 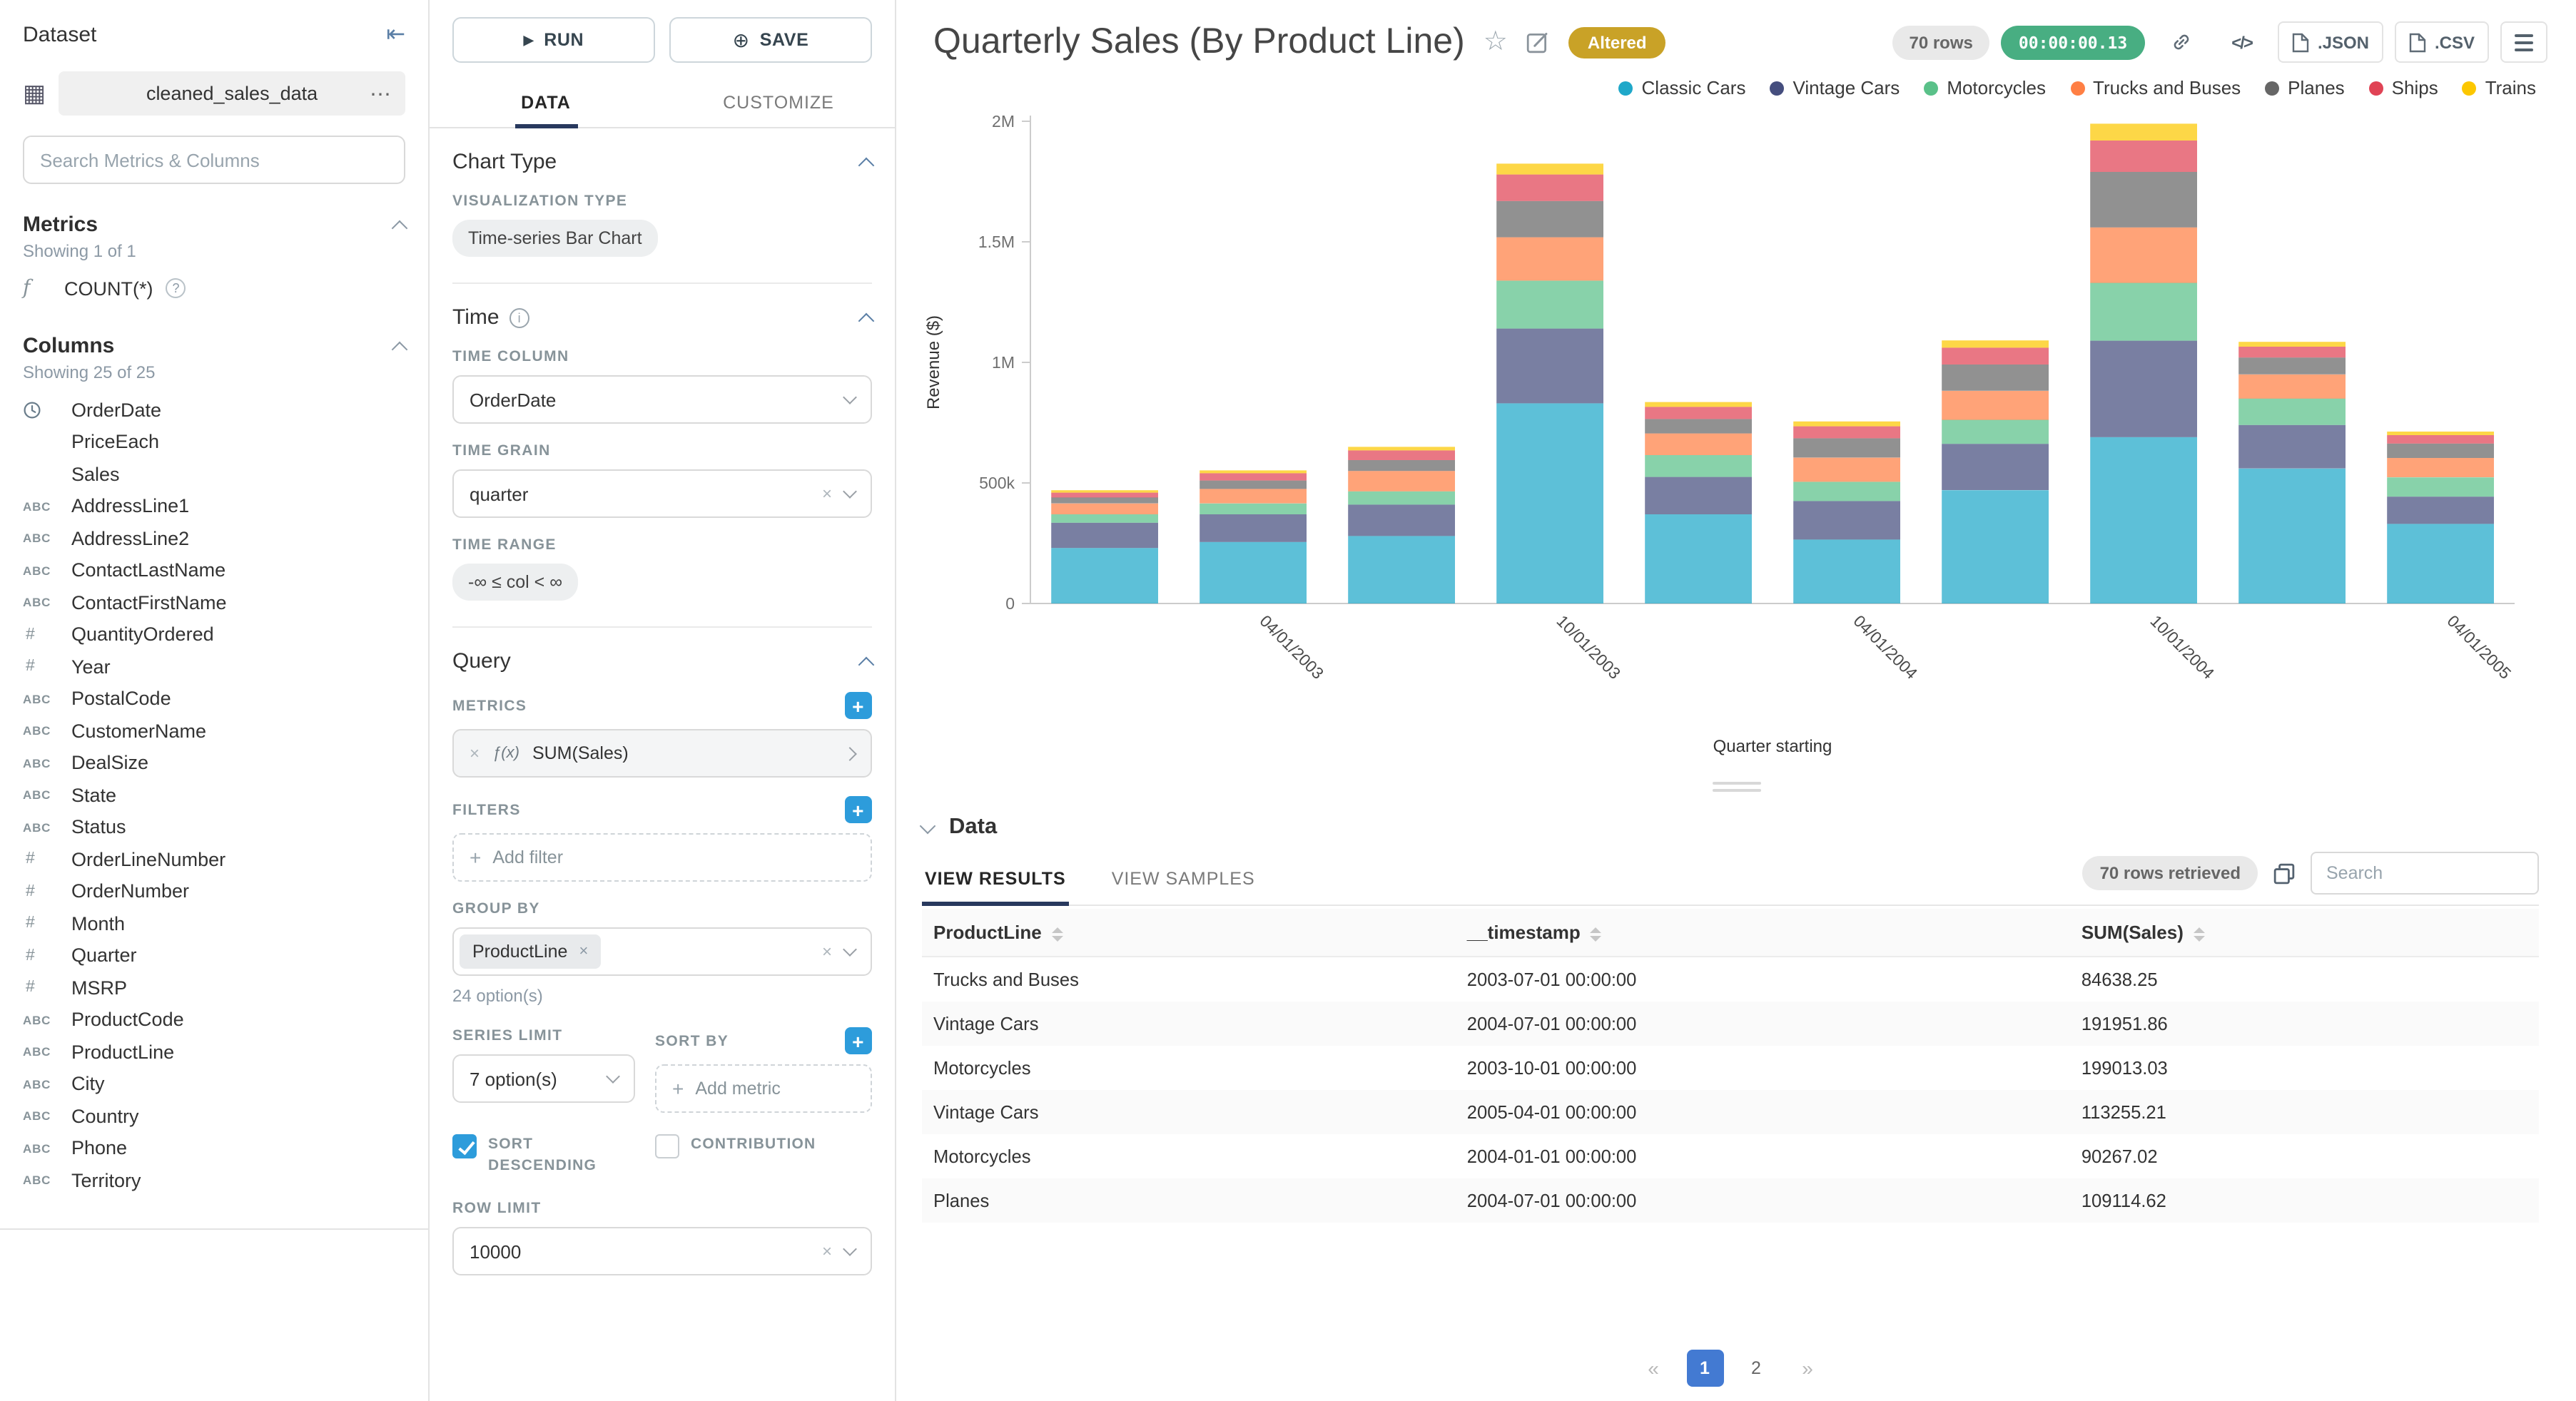 I want to click on column-item: ABC PostalCode, so click(x=214, y=699).